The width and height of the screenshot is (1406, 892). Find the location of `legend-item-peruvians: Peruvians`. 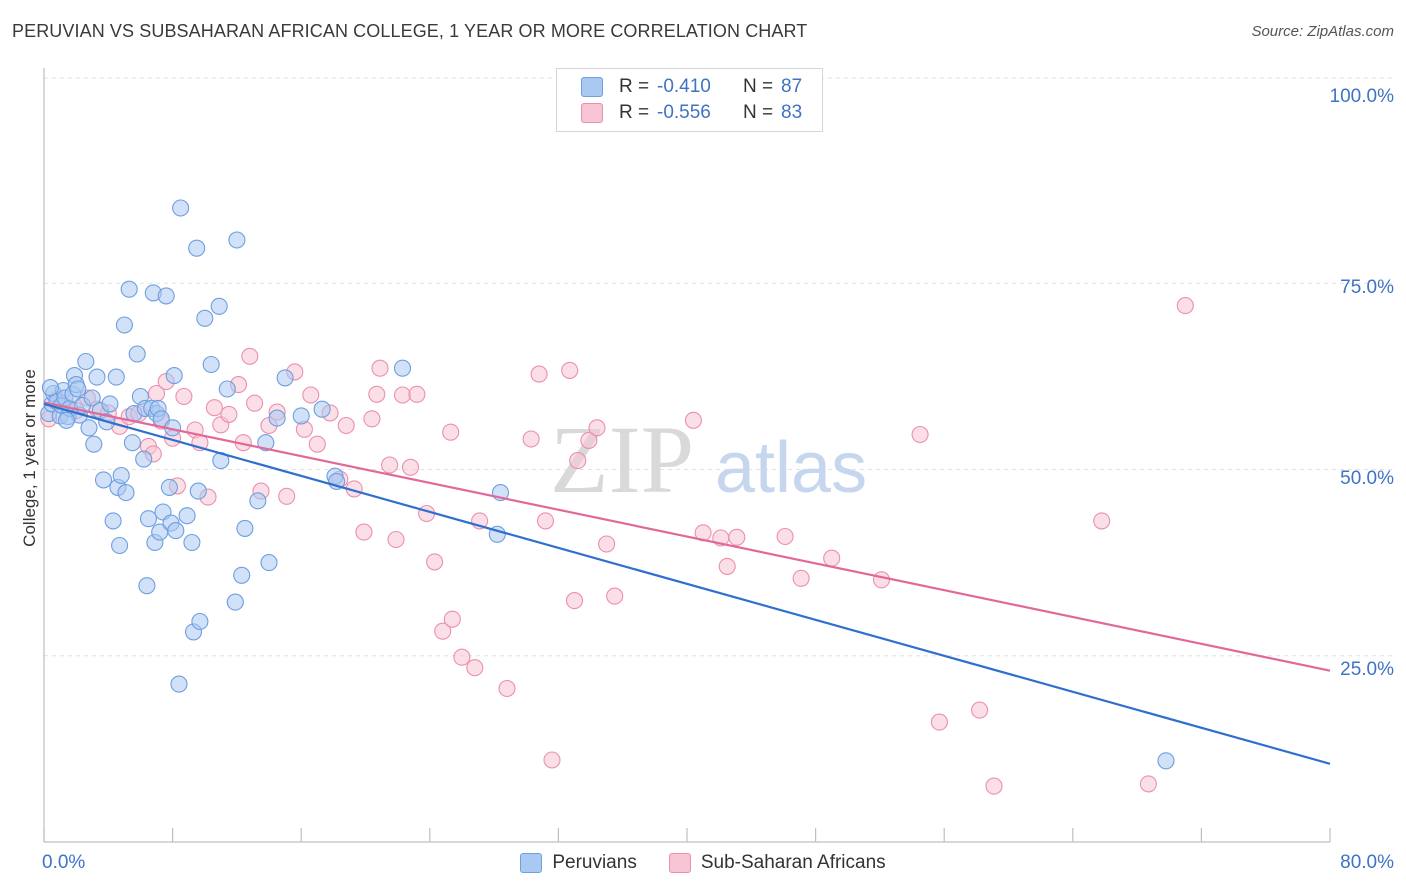

legend-item-peruvians: Peruvians is located at coordinates (578, 863).